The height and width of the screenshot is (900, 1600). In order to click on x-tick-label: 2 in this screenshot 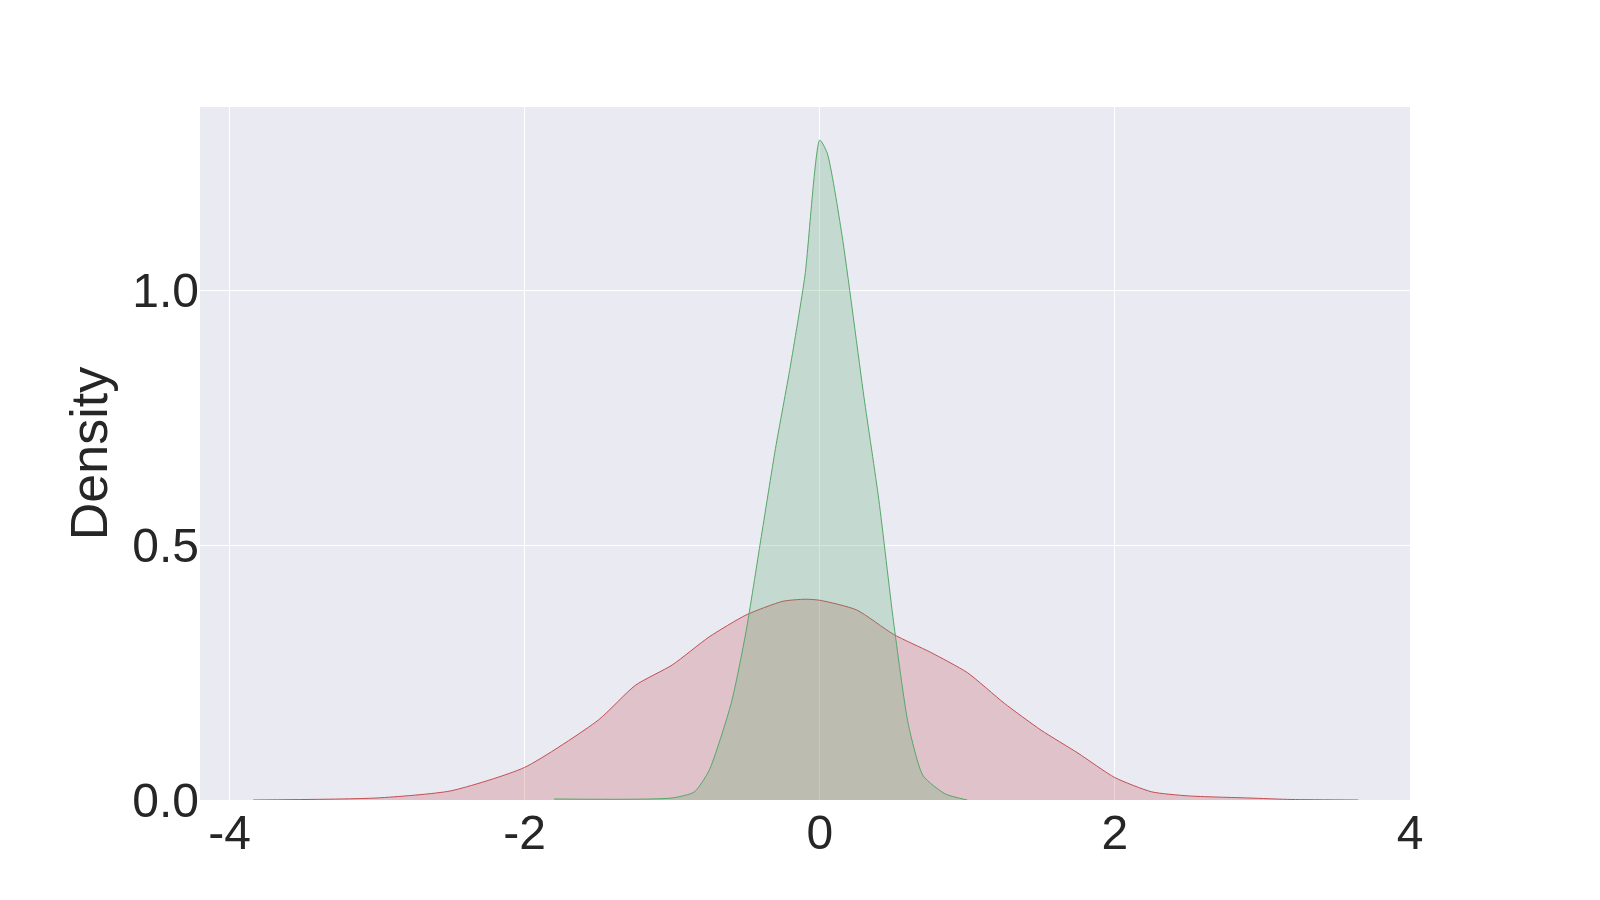, I will do `click(1115, 832)`.